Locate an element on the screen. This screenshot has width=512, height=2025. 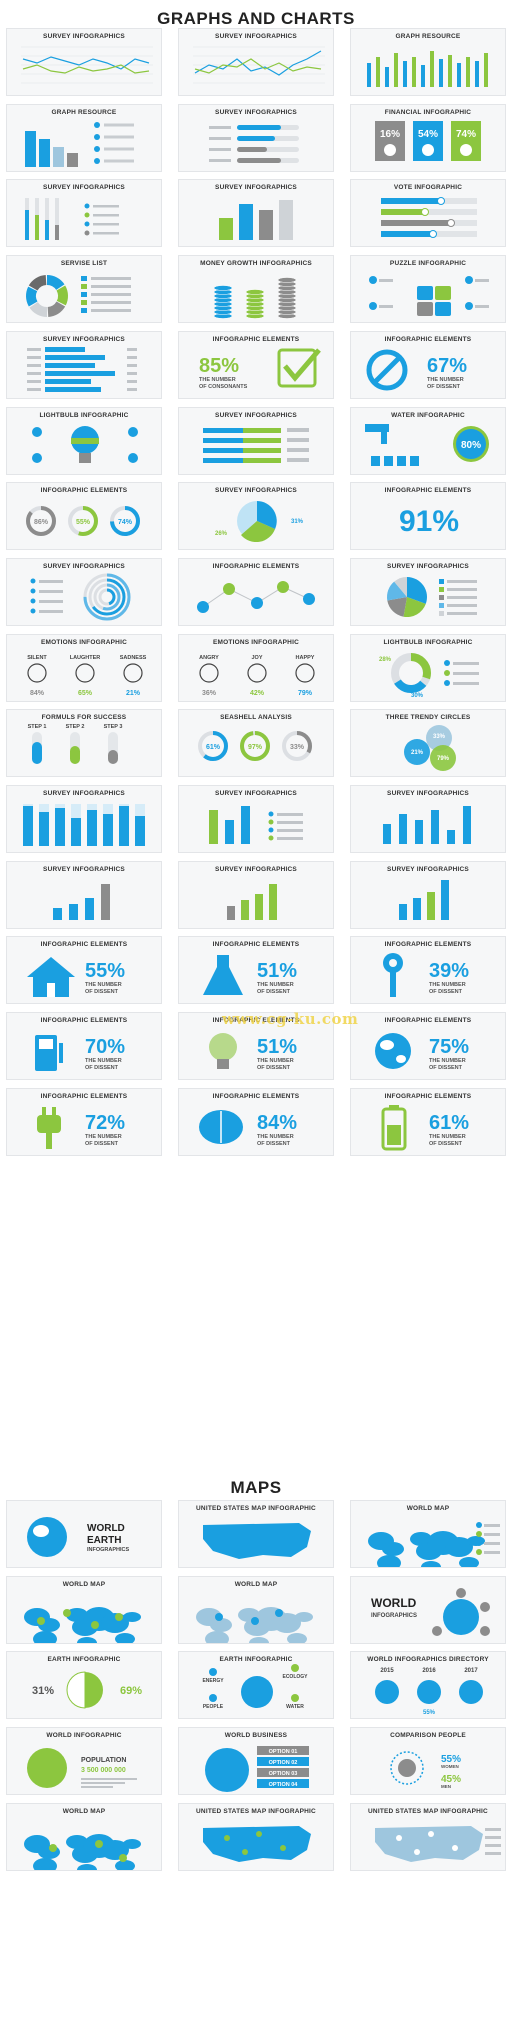
plug-pin is located at coordinates (44, 1110).